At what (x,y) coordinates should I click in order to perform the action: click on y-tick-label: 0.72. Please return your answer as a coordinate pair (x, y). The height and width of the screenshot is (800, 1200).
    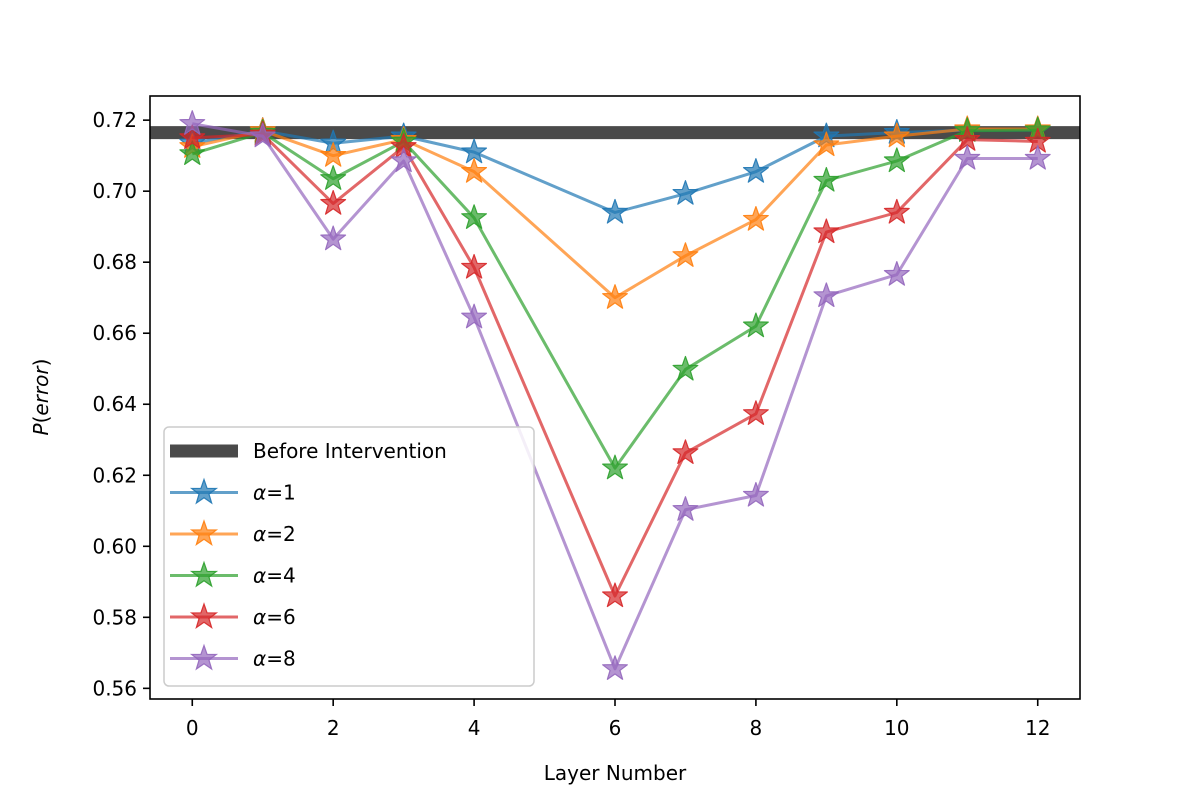
    Looking at the image, I should click on (114, 120).